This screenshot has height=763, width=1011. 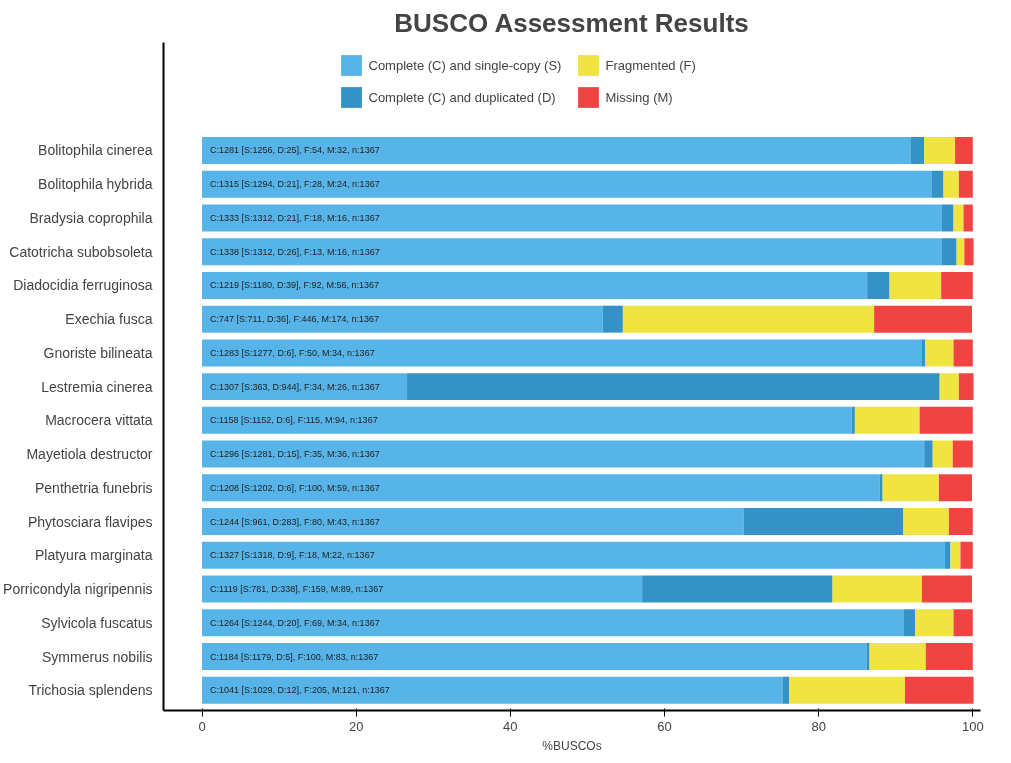 What do you see at coordinates (93, 487) in the screenshot?
I see `y-tick-label: Penthetria funebris` at bounding box center [93, 487].